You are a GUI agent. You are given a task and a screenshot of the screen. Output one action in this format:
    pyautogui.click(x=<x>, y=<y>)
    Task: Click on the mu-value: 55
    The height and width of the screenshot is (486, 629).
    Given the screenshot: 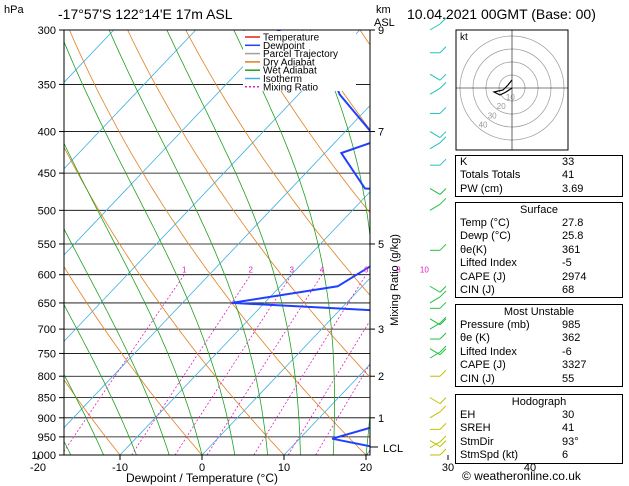 What is the action you would take?
    pyautogui.click(x=568, y=378)
    